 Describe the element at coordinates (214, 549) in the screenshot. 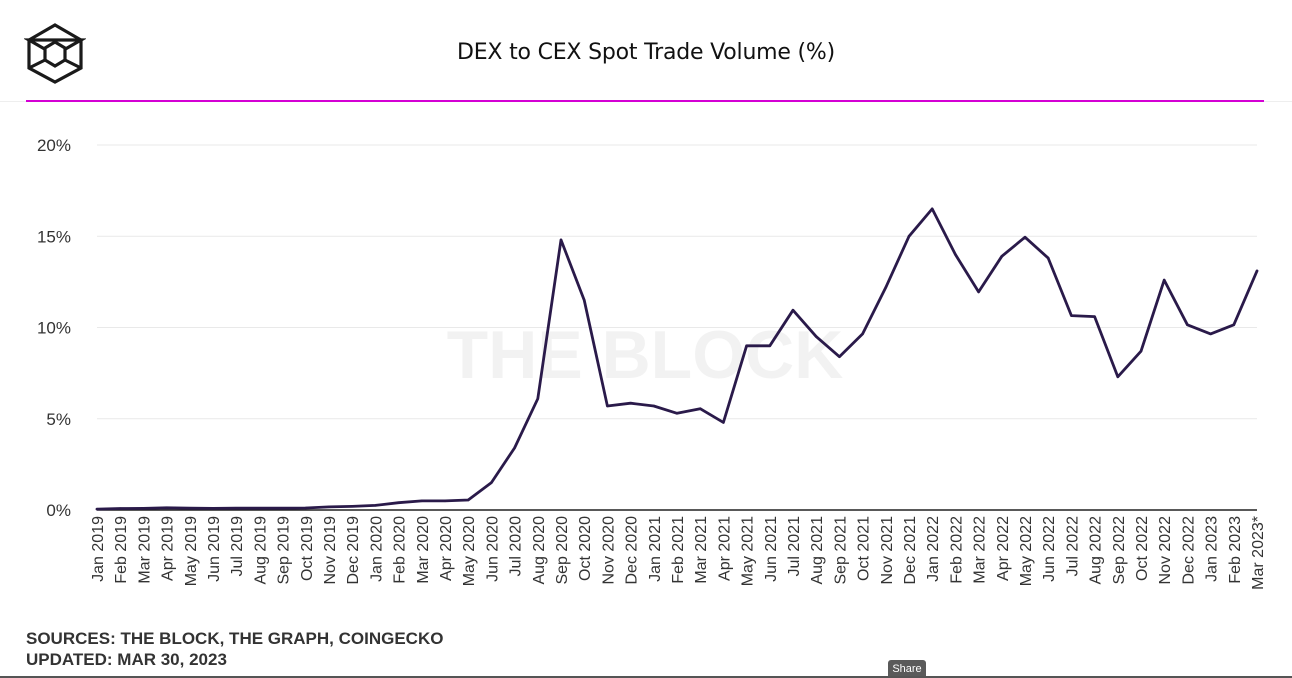

I see `x-tick-label: Jun 2019` at that location.